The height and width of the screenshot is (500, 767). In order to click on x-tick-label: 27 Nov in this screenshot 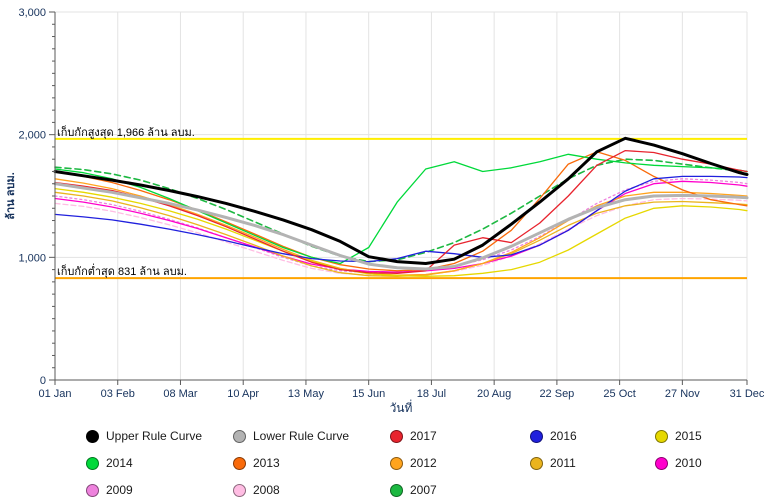, I will do `click(682, 394)`.